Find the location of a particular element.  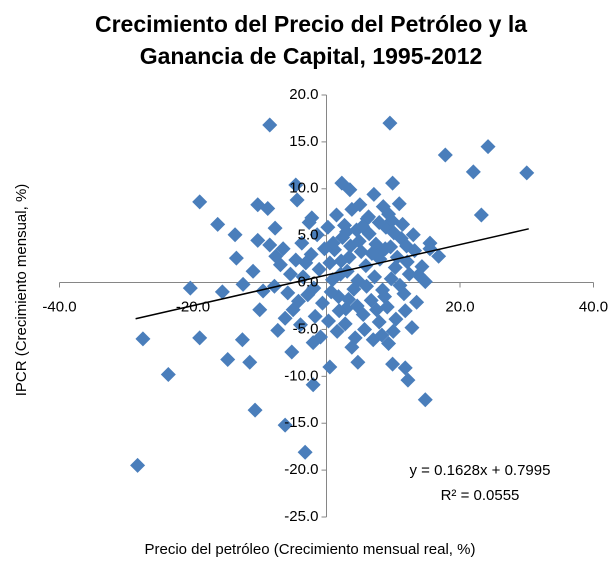

y-tick-label: 10.0 is located at coordinates (303, 188).